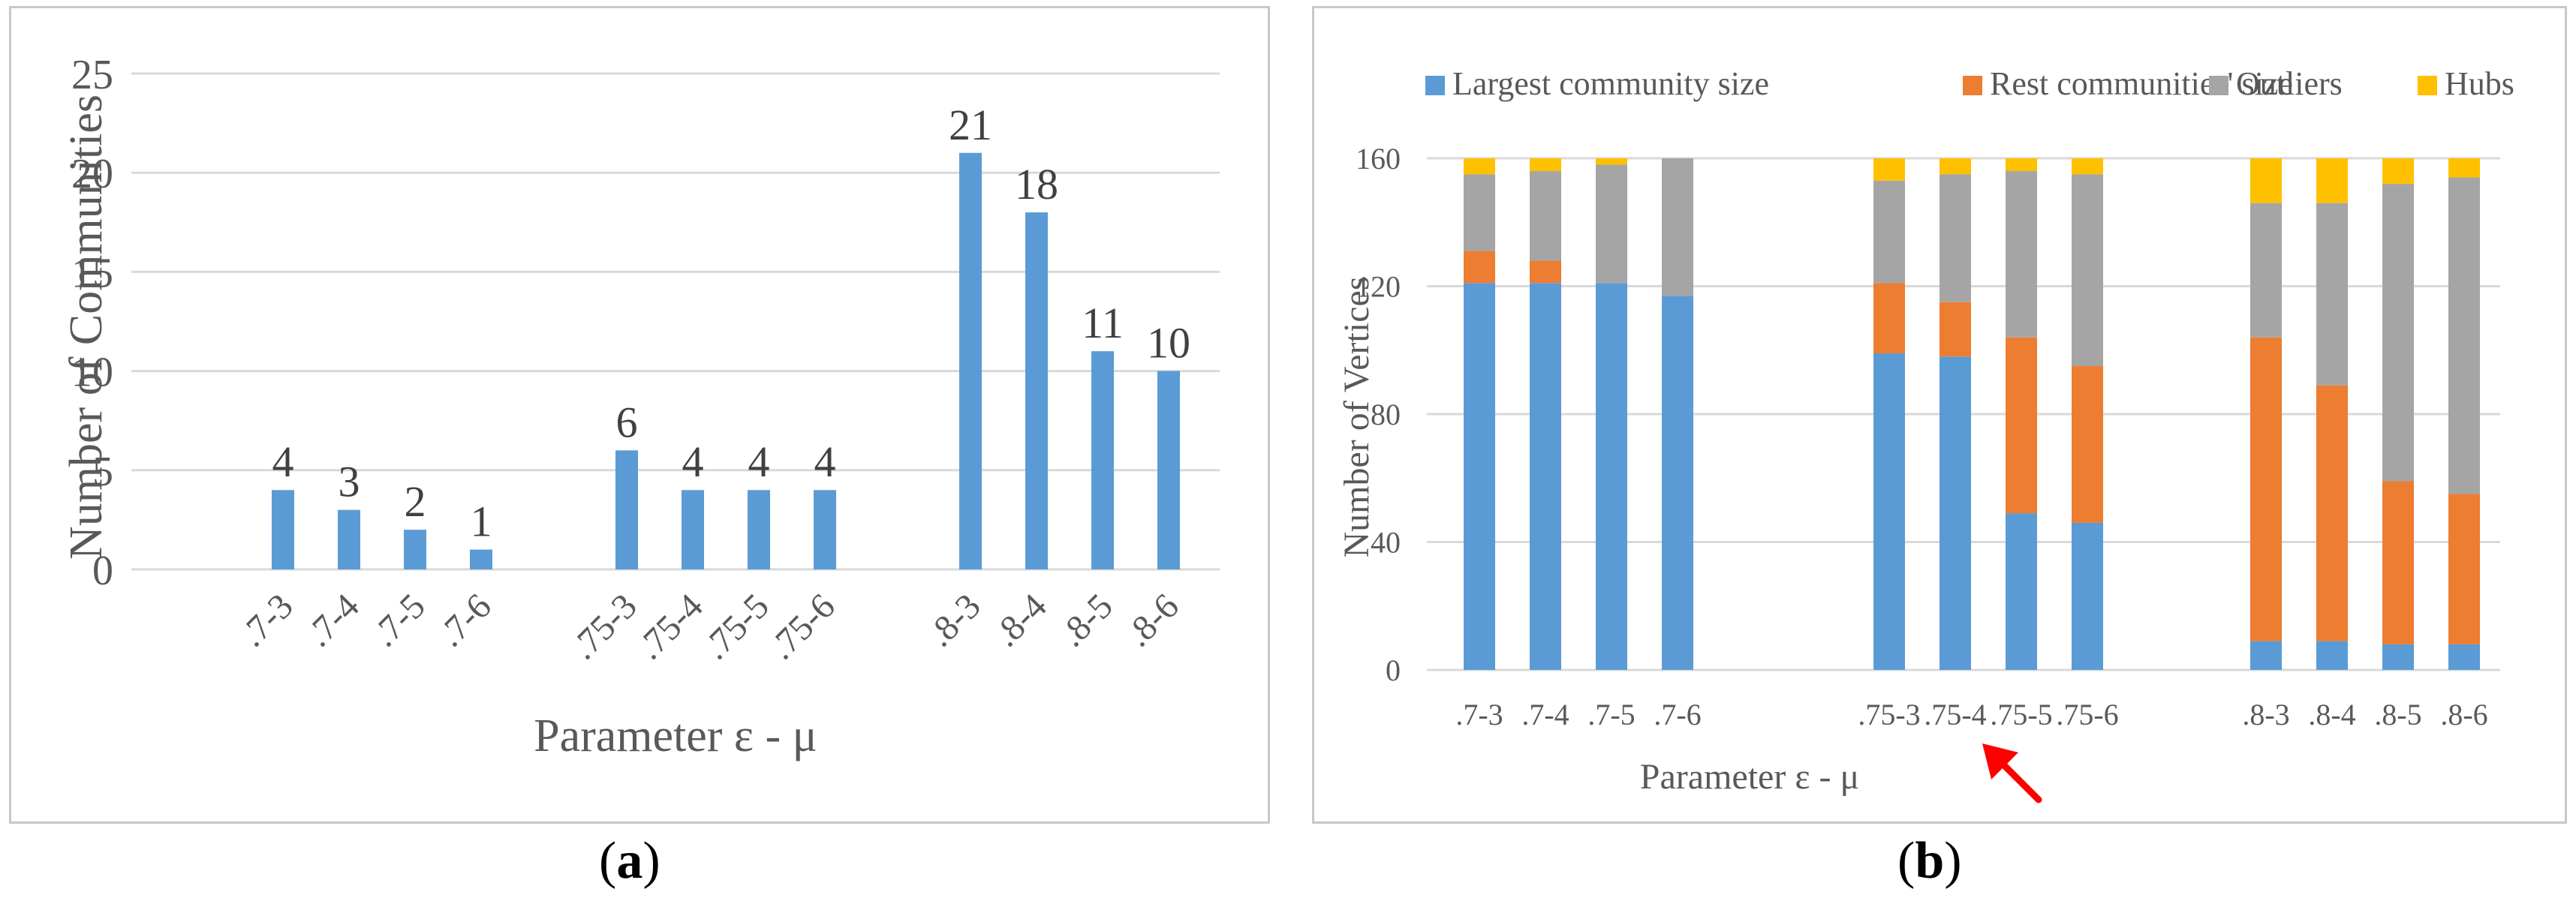  I want to click on data-label-a: 6, so click(627, 422).